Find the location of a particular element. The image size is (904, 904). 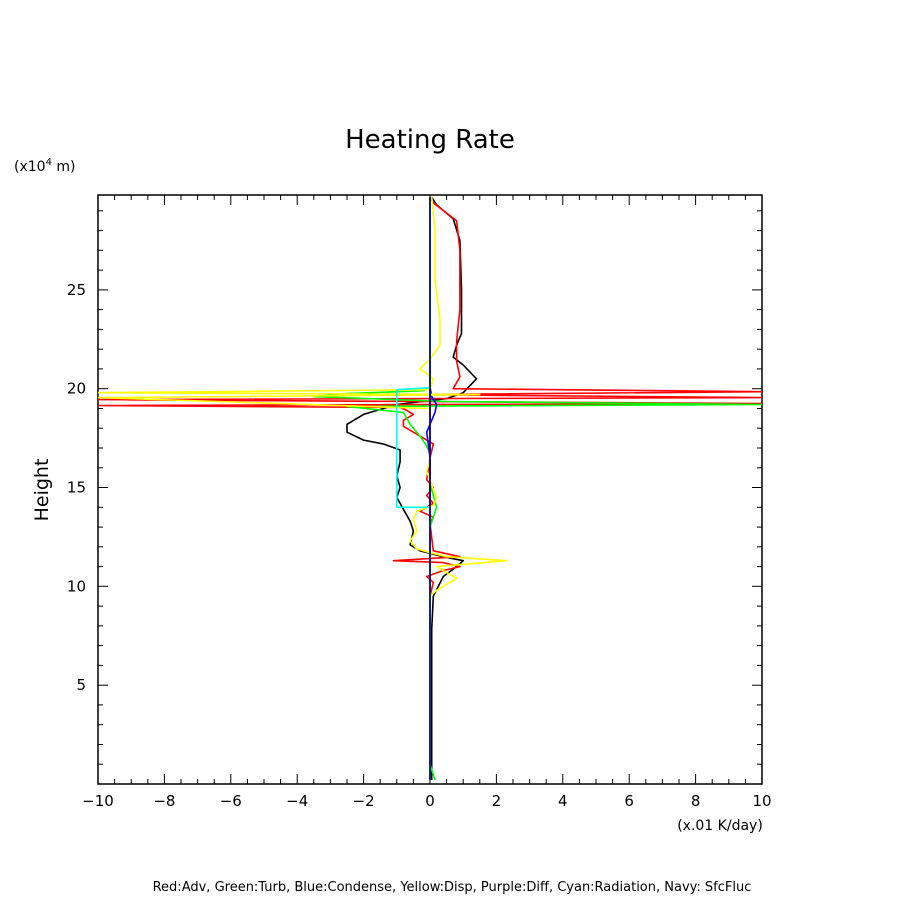

series-line-radiation is located at coordinates (413, 488).